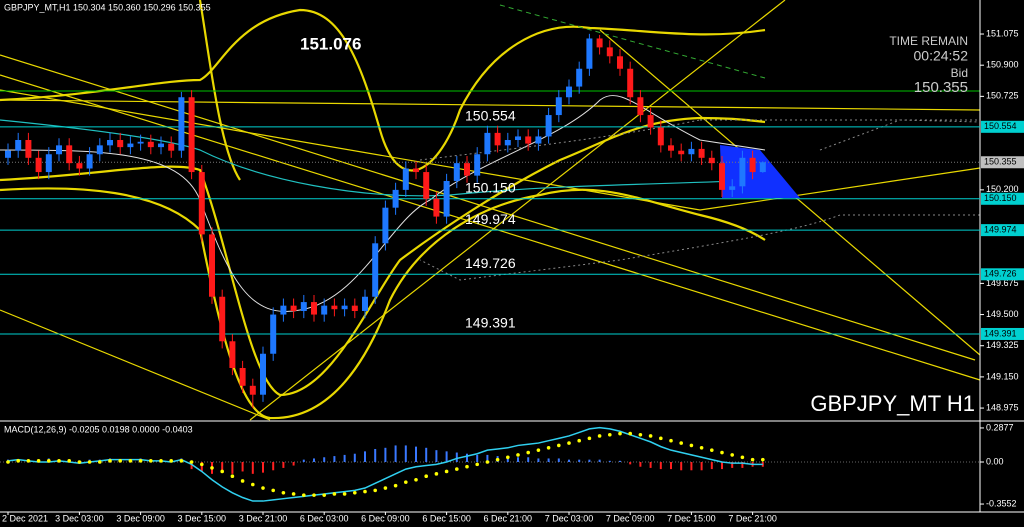  What do you see at coordinates (1001, 503) in the screenshot?
I see `macd-y-tick-label: -0.3552` at bounding box center [1001, 503].